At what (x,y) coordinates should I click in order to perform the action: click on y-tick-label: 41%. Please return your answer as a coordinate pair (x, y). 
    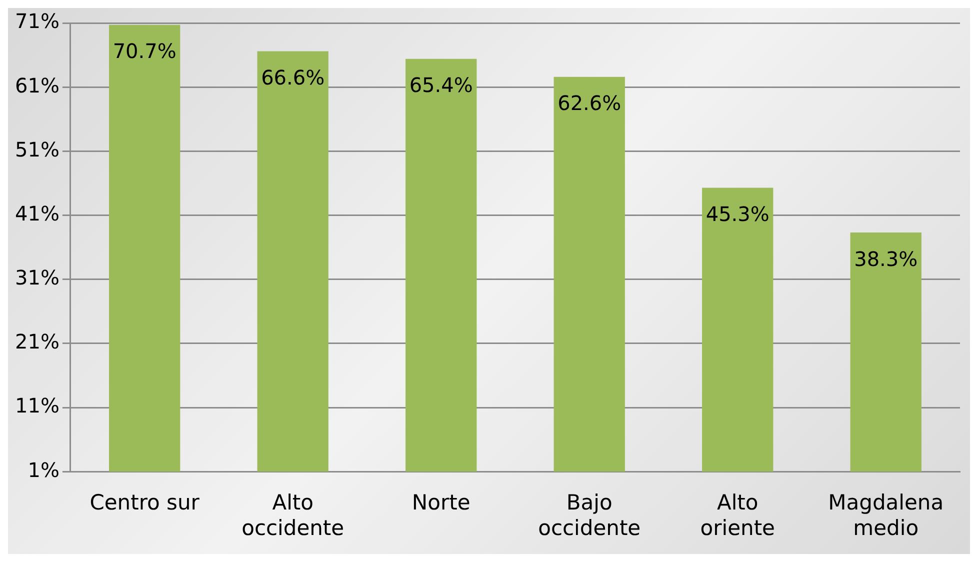
    Looking at the image, I should click on (37, 213).